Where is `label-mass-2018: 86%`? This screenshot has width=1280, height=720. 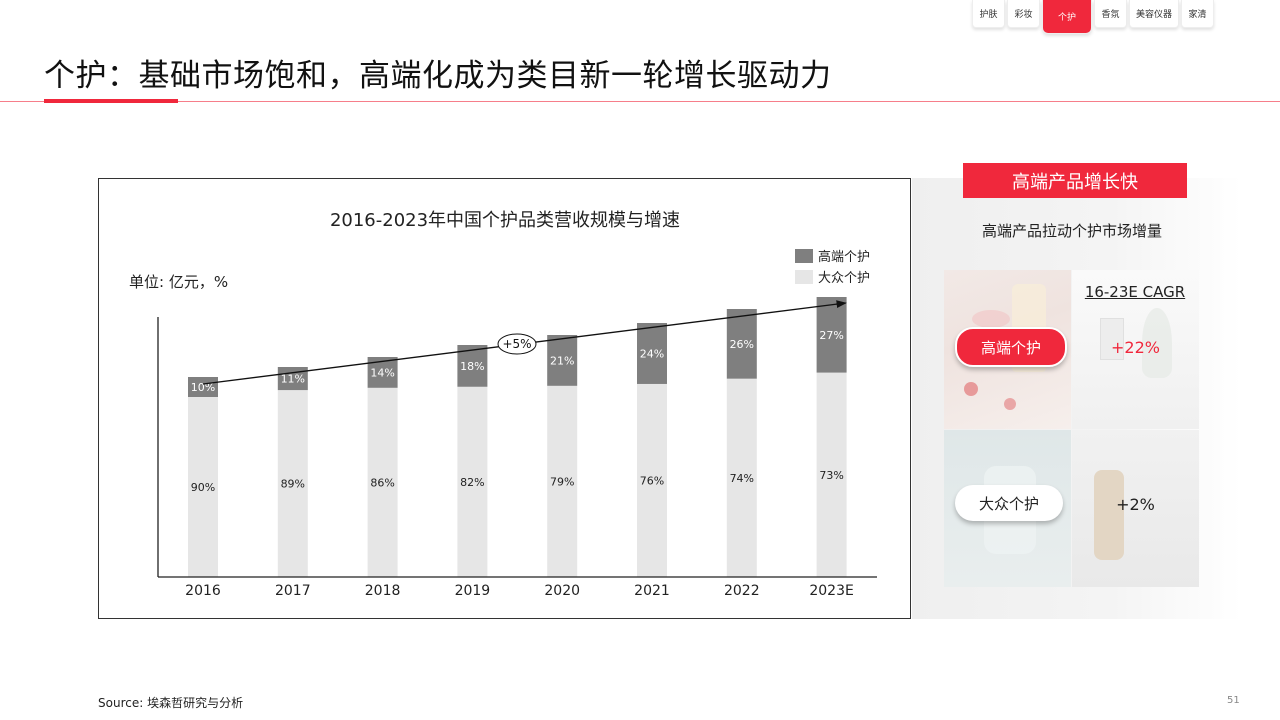
label-mass-2018: 86% is located at coordinates (382, 482).